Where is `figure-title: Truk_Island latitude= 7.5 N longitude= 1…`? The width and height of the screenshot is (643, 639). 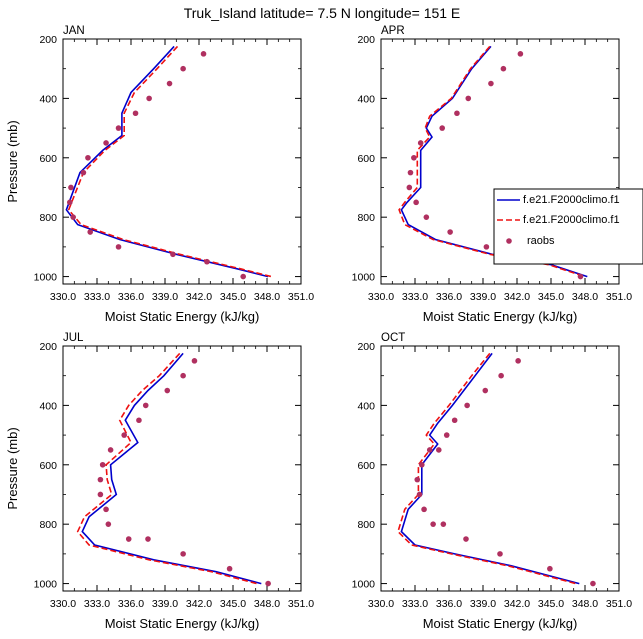 figure-title: Truk_Island latitude= 7.5 N longitude= 1… is located at coordinates (322, 13).